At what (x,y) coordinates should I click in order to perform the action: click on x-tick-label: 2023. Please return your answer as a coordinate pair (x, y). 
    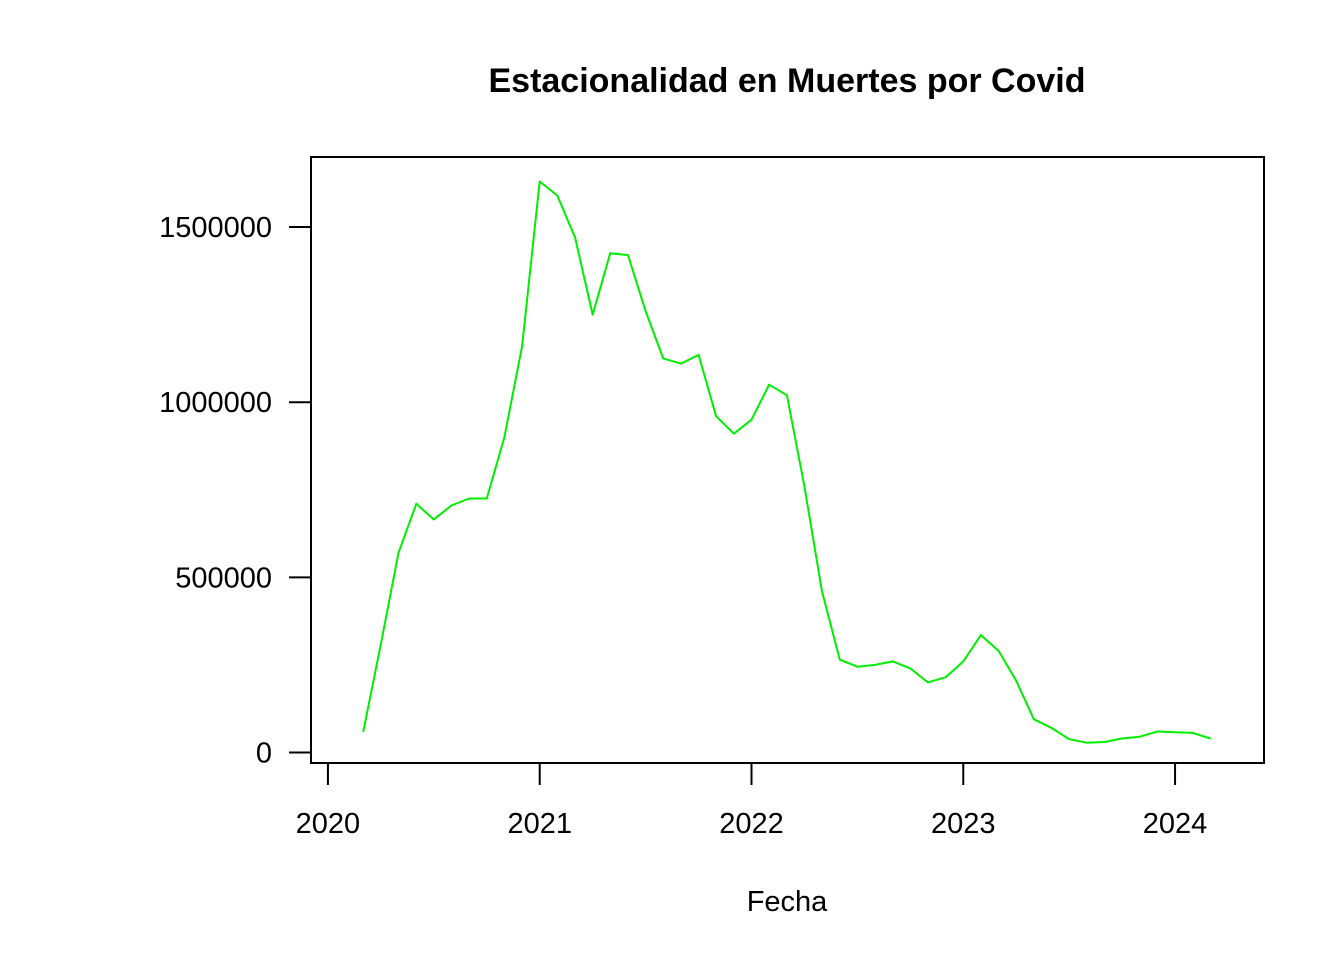
    Looking at the image, I should click on (963, 824).